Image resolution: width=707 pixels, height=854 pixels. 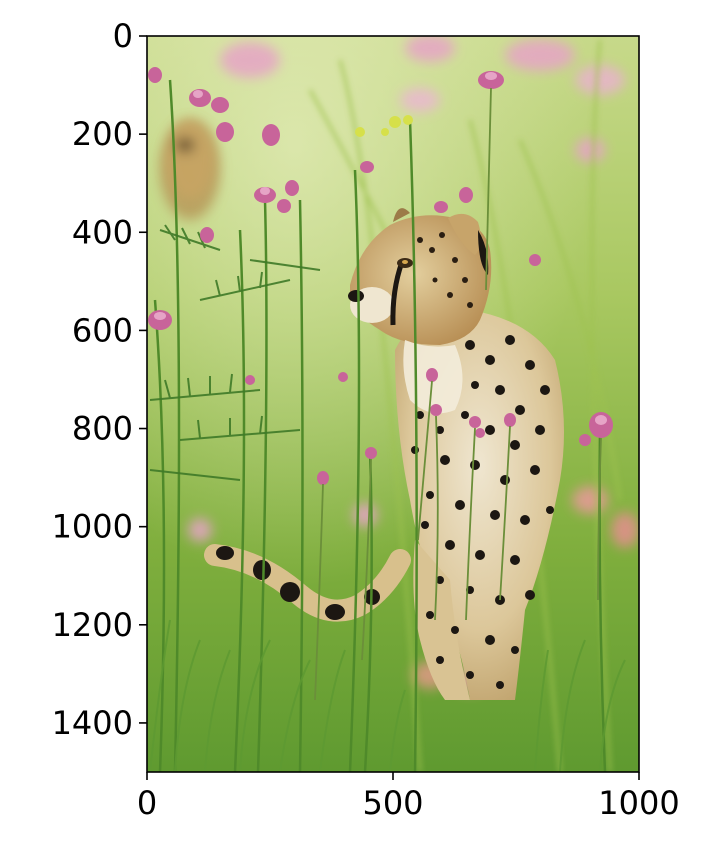 I want to click on x-axis: 0 500 1000, so click(x=408, y=797).